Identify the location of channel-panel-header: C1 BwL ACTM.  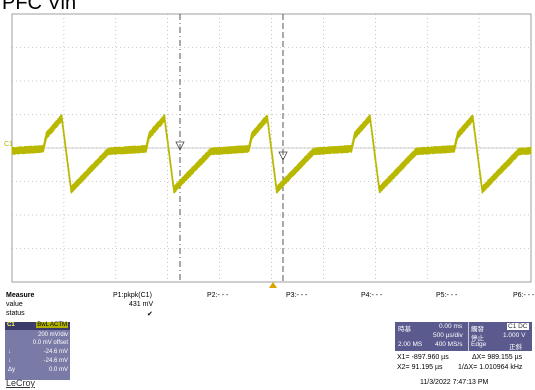
(37, 326).